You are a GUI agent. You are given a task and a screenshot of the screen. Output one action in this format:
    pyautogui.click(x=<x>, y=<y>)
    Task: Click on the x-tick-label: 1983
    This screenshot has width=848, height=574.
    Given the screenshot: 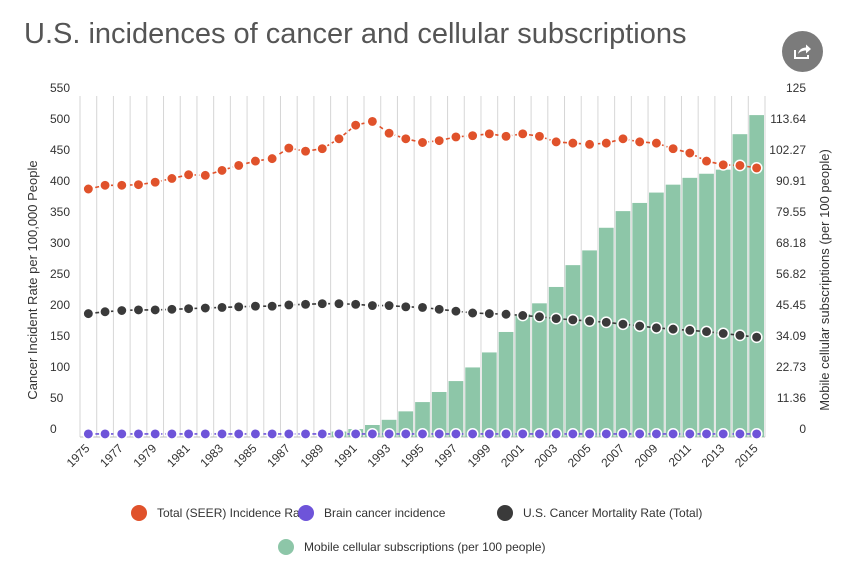 What is the action you would take?
    pyautogui.click(x=211, y=455)
    